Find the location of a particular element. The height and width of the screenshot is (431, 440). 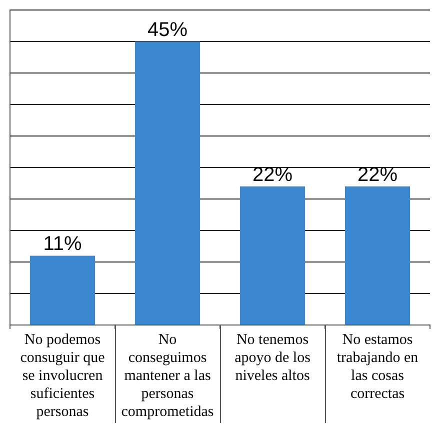

data-label: 11% is located at coordinates (62, 244).